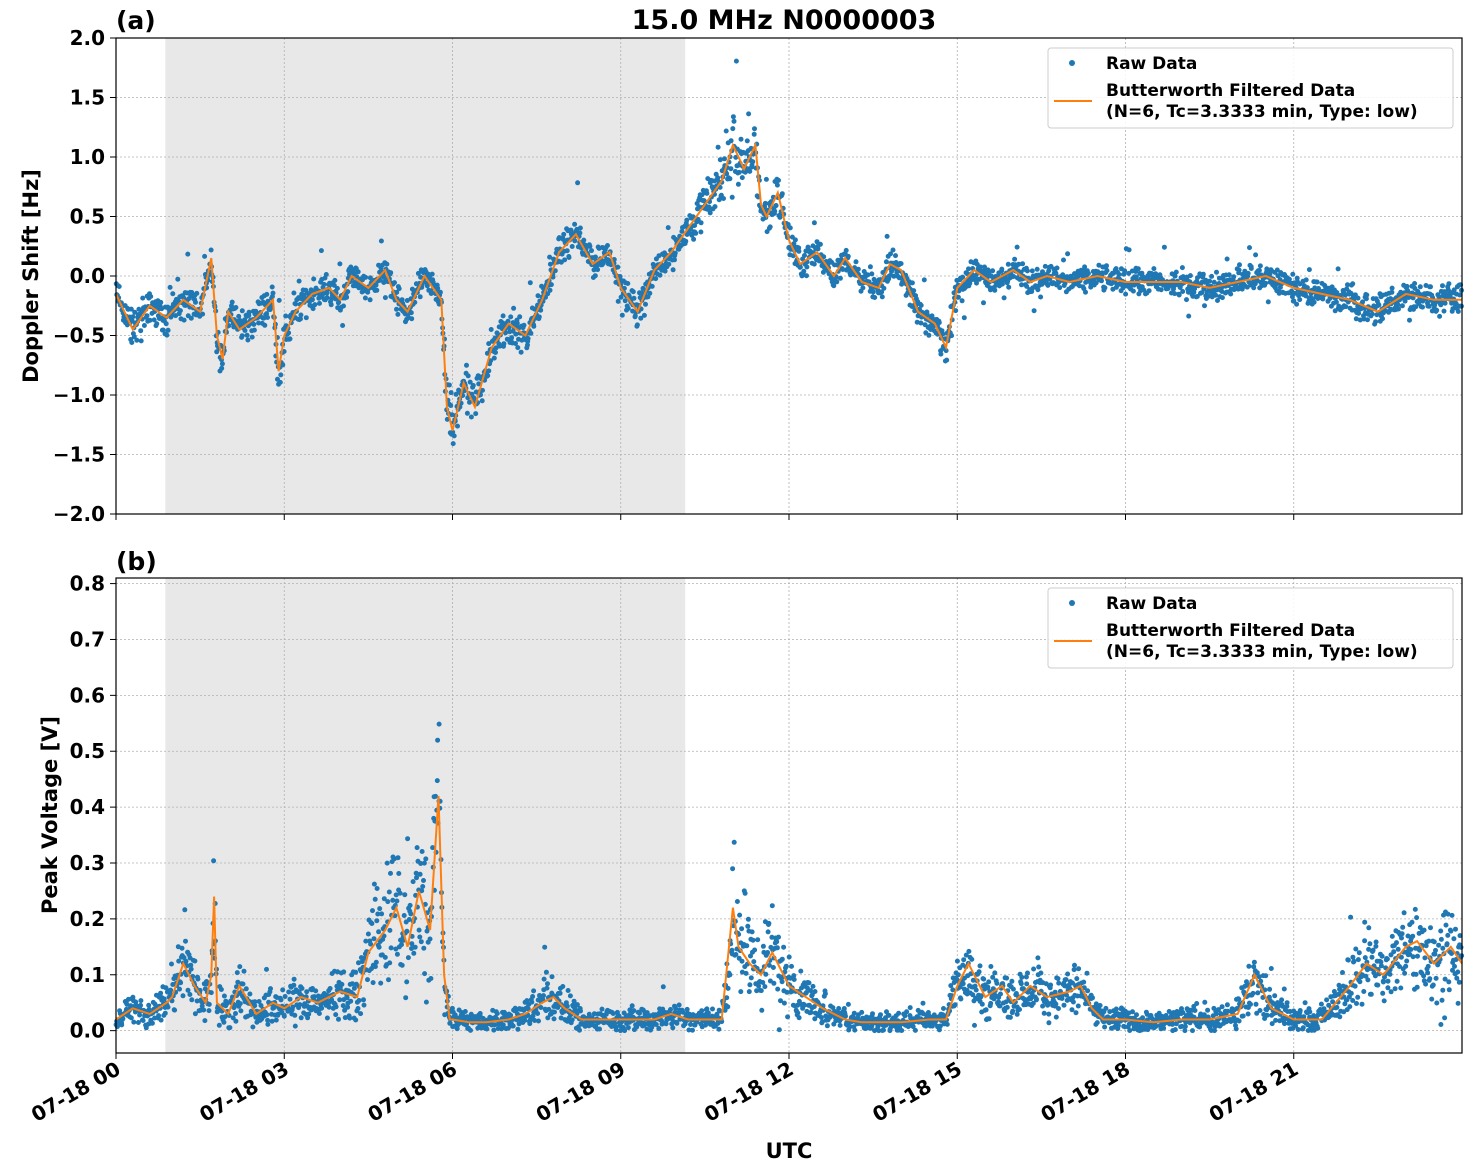 This screenshot has height=1172, width=1472. I want to click on y-tick-label: 0.8, so click(87, 584).